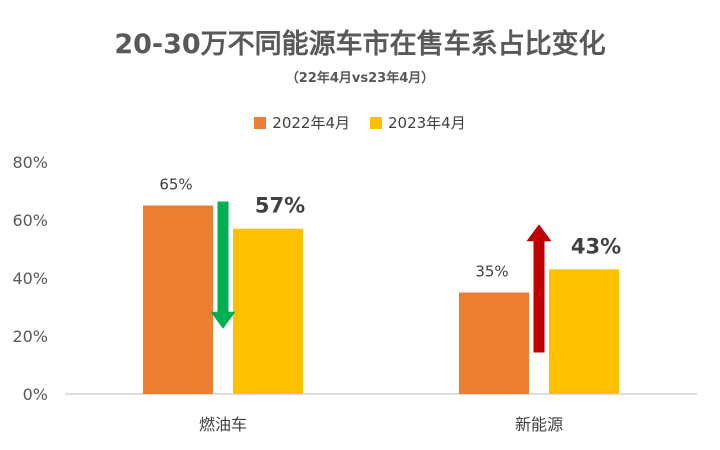 The height and width of the screenshot is (450, 720). Describe the element at coordinates (280, 206) in the screenshot. I see `data-label: 57%` at that location.